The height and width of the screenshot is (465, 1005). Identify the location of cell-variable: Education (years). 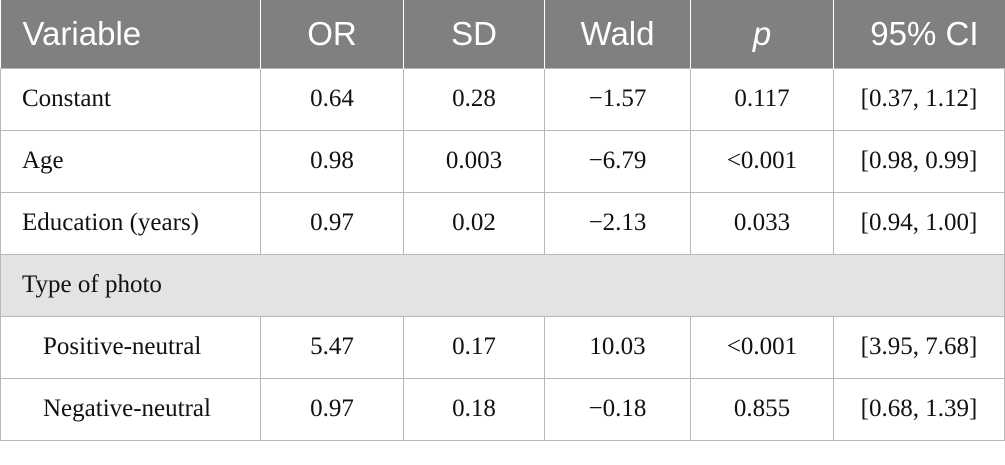
(130, 223).